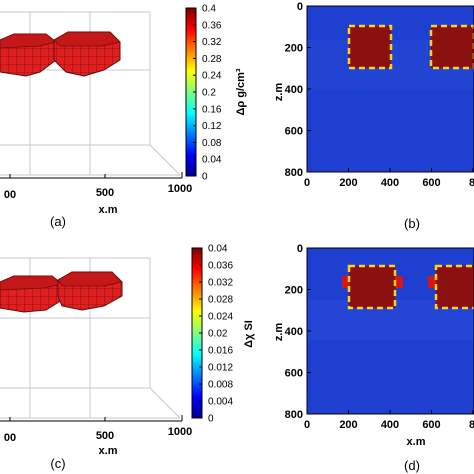 The width and height of the screenshot is (474, 474). I want to click on panel-b-outline-left, so click(370, 47).